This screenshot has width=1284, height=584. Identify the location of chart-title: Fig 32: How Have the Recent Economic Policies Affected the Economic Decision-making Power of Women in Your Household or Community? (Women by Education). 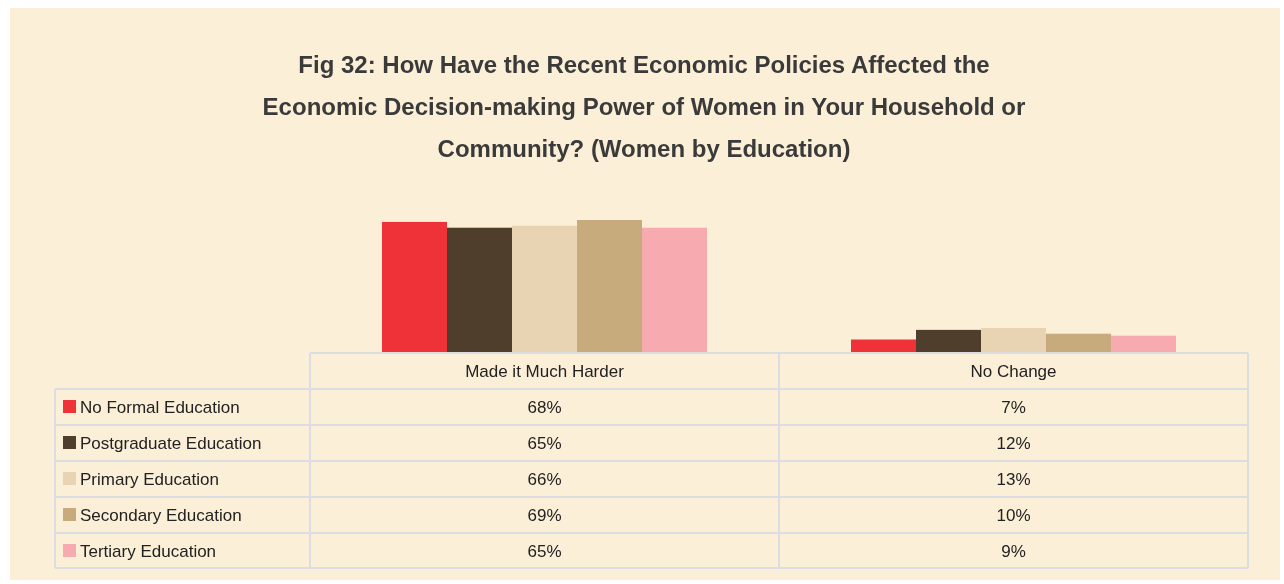
(644, 106).